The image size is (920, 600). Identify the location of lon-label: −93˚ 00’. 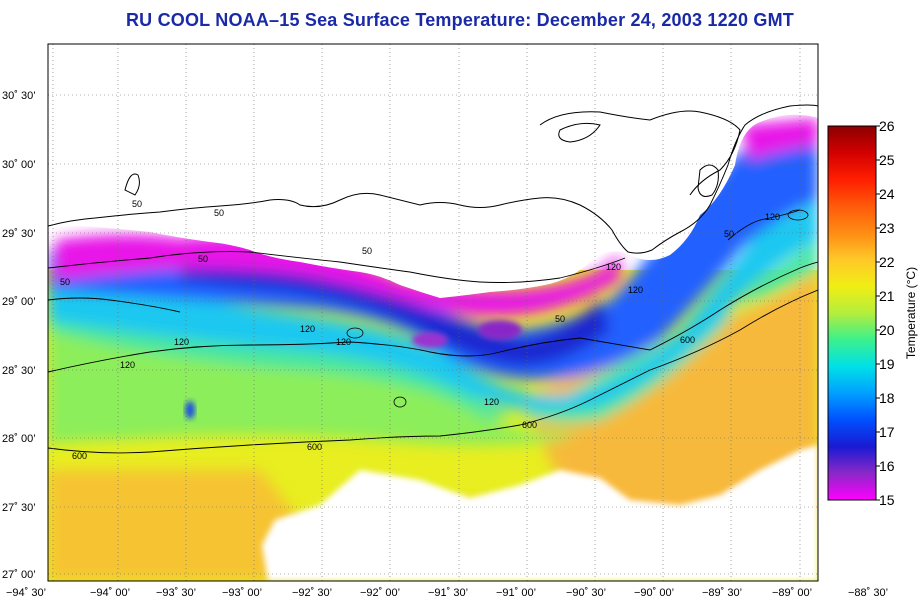
(242, 593).